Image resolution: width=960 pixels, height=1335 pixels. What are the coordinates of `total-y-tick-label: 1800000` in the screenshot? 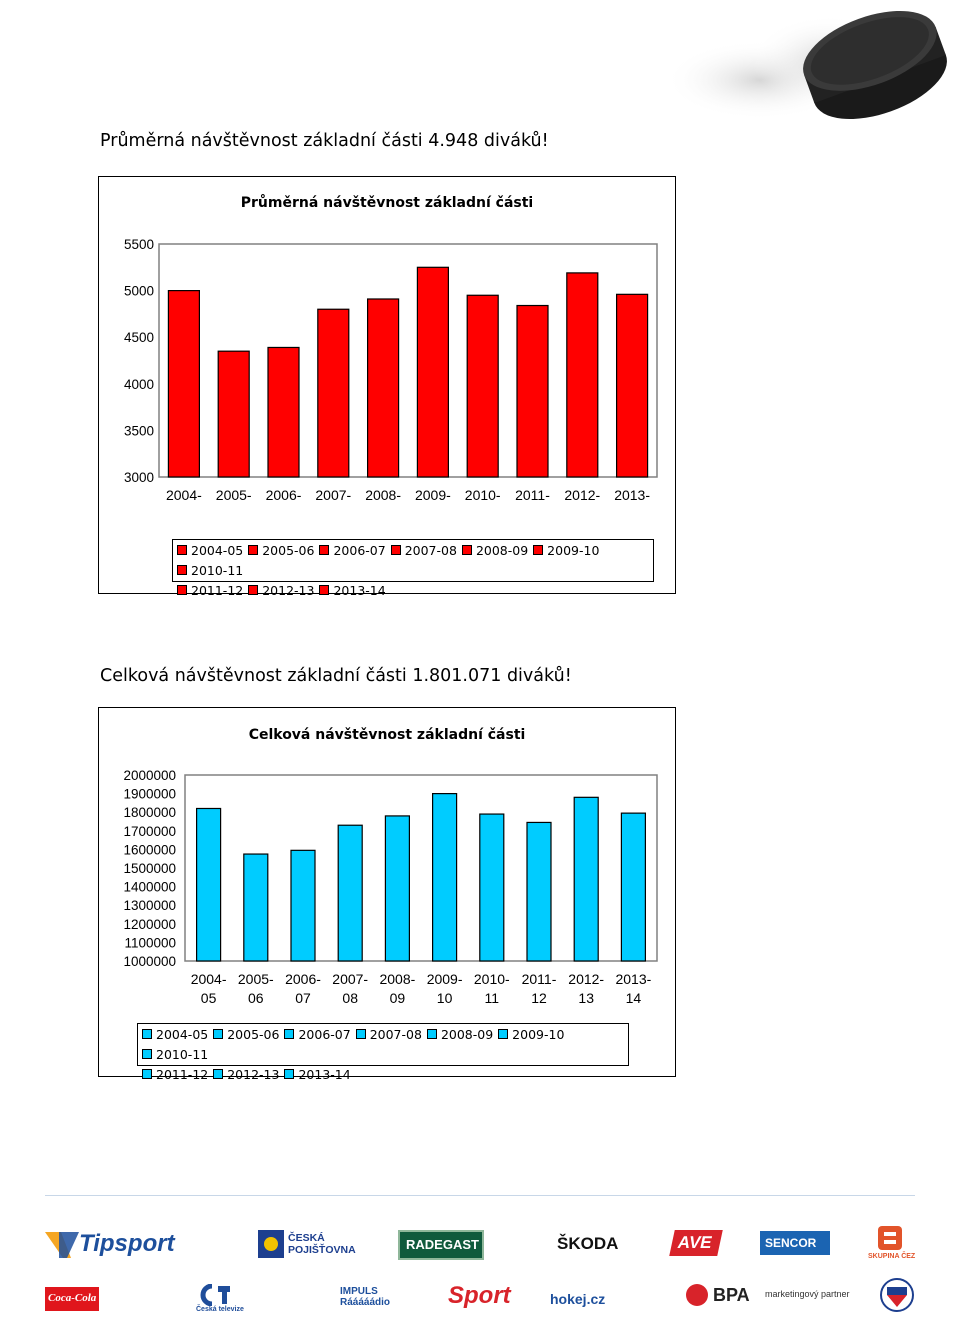 It's located at (149, 812).